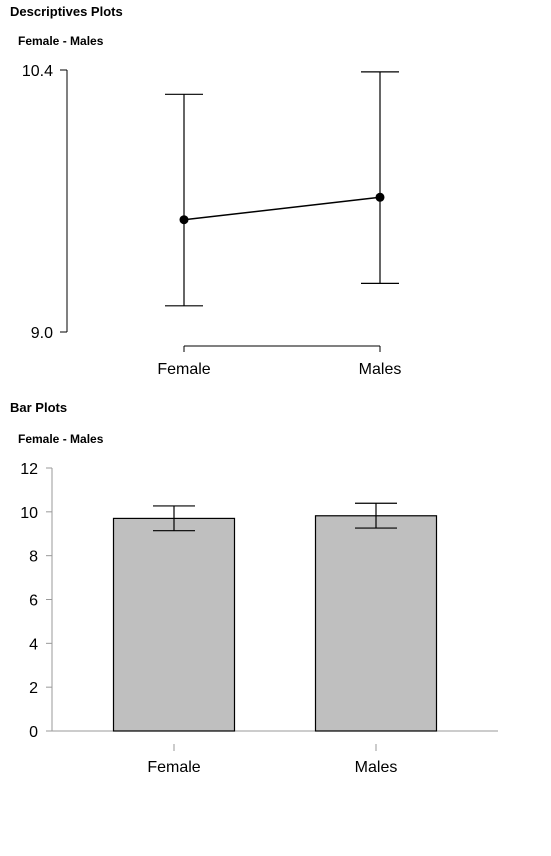 This screenshot has width=551, height=856. Describe the element at coordinates (33, 644) in the screenshot. I see `y-tick-label: 4` at that location.